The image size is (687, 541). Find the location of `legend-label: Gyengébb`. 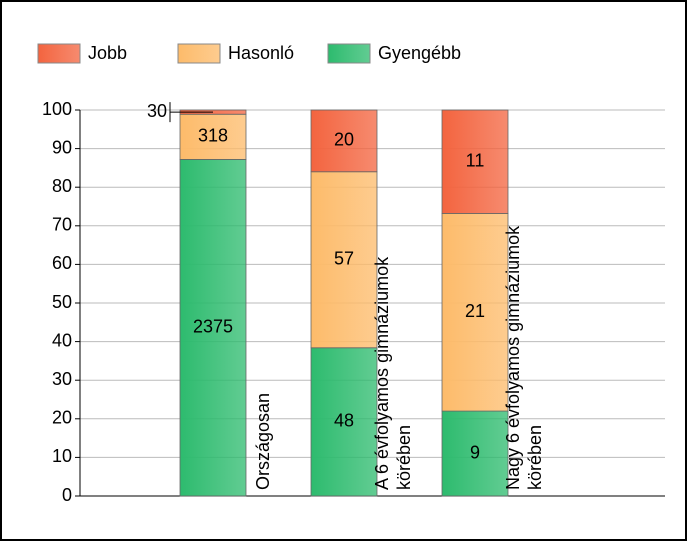

legend-label: Gyengébb is located at coordinates (419, 53).